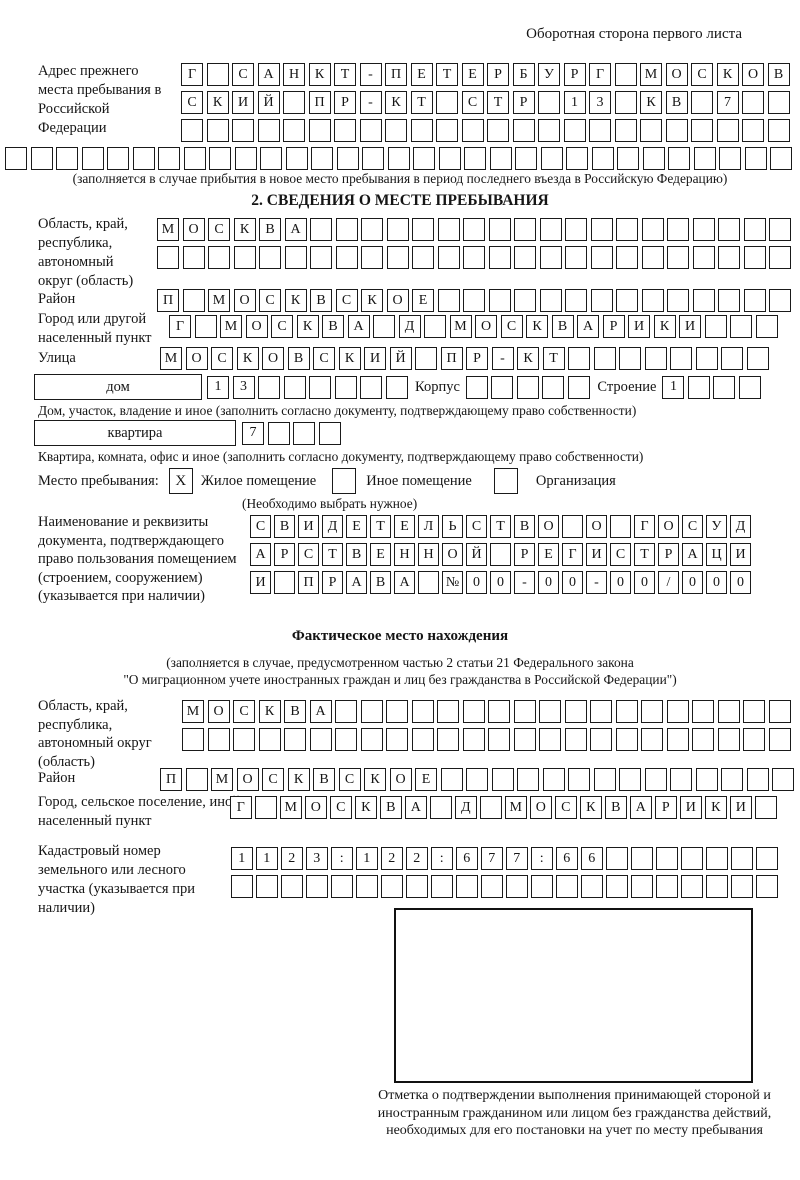 The width and height of the screenshot is (800, 1180). I want to click on ulitsa-label: Улица, so click(57, 358).